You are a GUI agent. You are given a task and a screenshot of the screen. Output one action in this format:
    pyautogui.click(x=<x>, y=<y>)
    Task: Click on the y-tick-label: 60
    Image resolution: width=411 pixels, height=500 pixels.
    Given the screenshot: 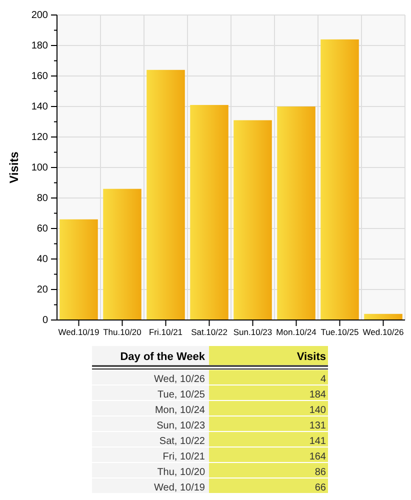 What is the action you would take?
    pyautogui.click(x=42, y=229)
    